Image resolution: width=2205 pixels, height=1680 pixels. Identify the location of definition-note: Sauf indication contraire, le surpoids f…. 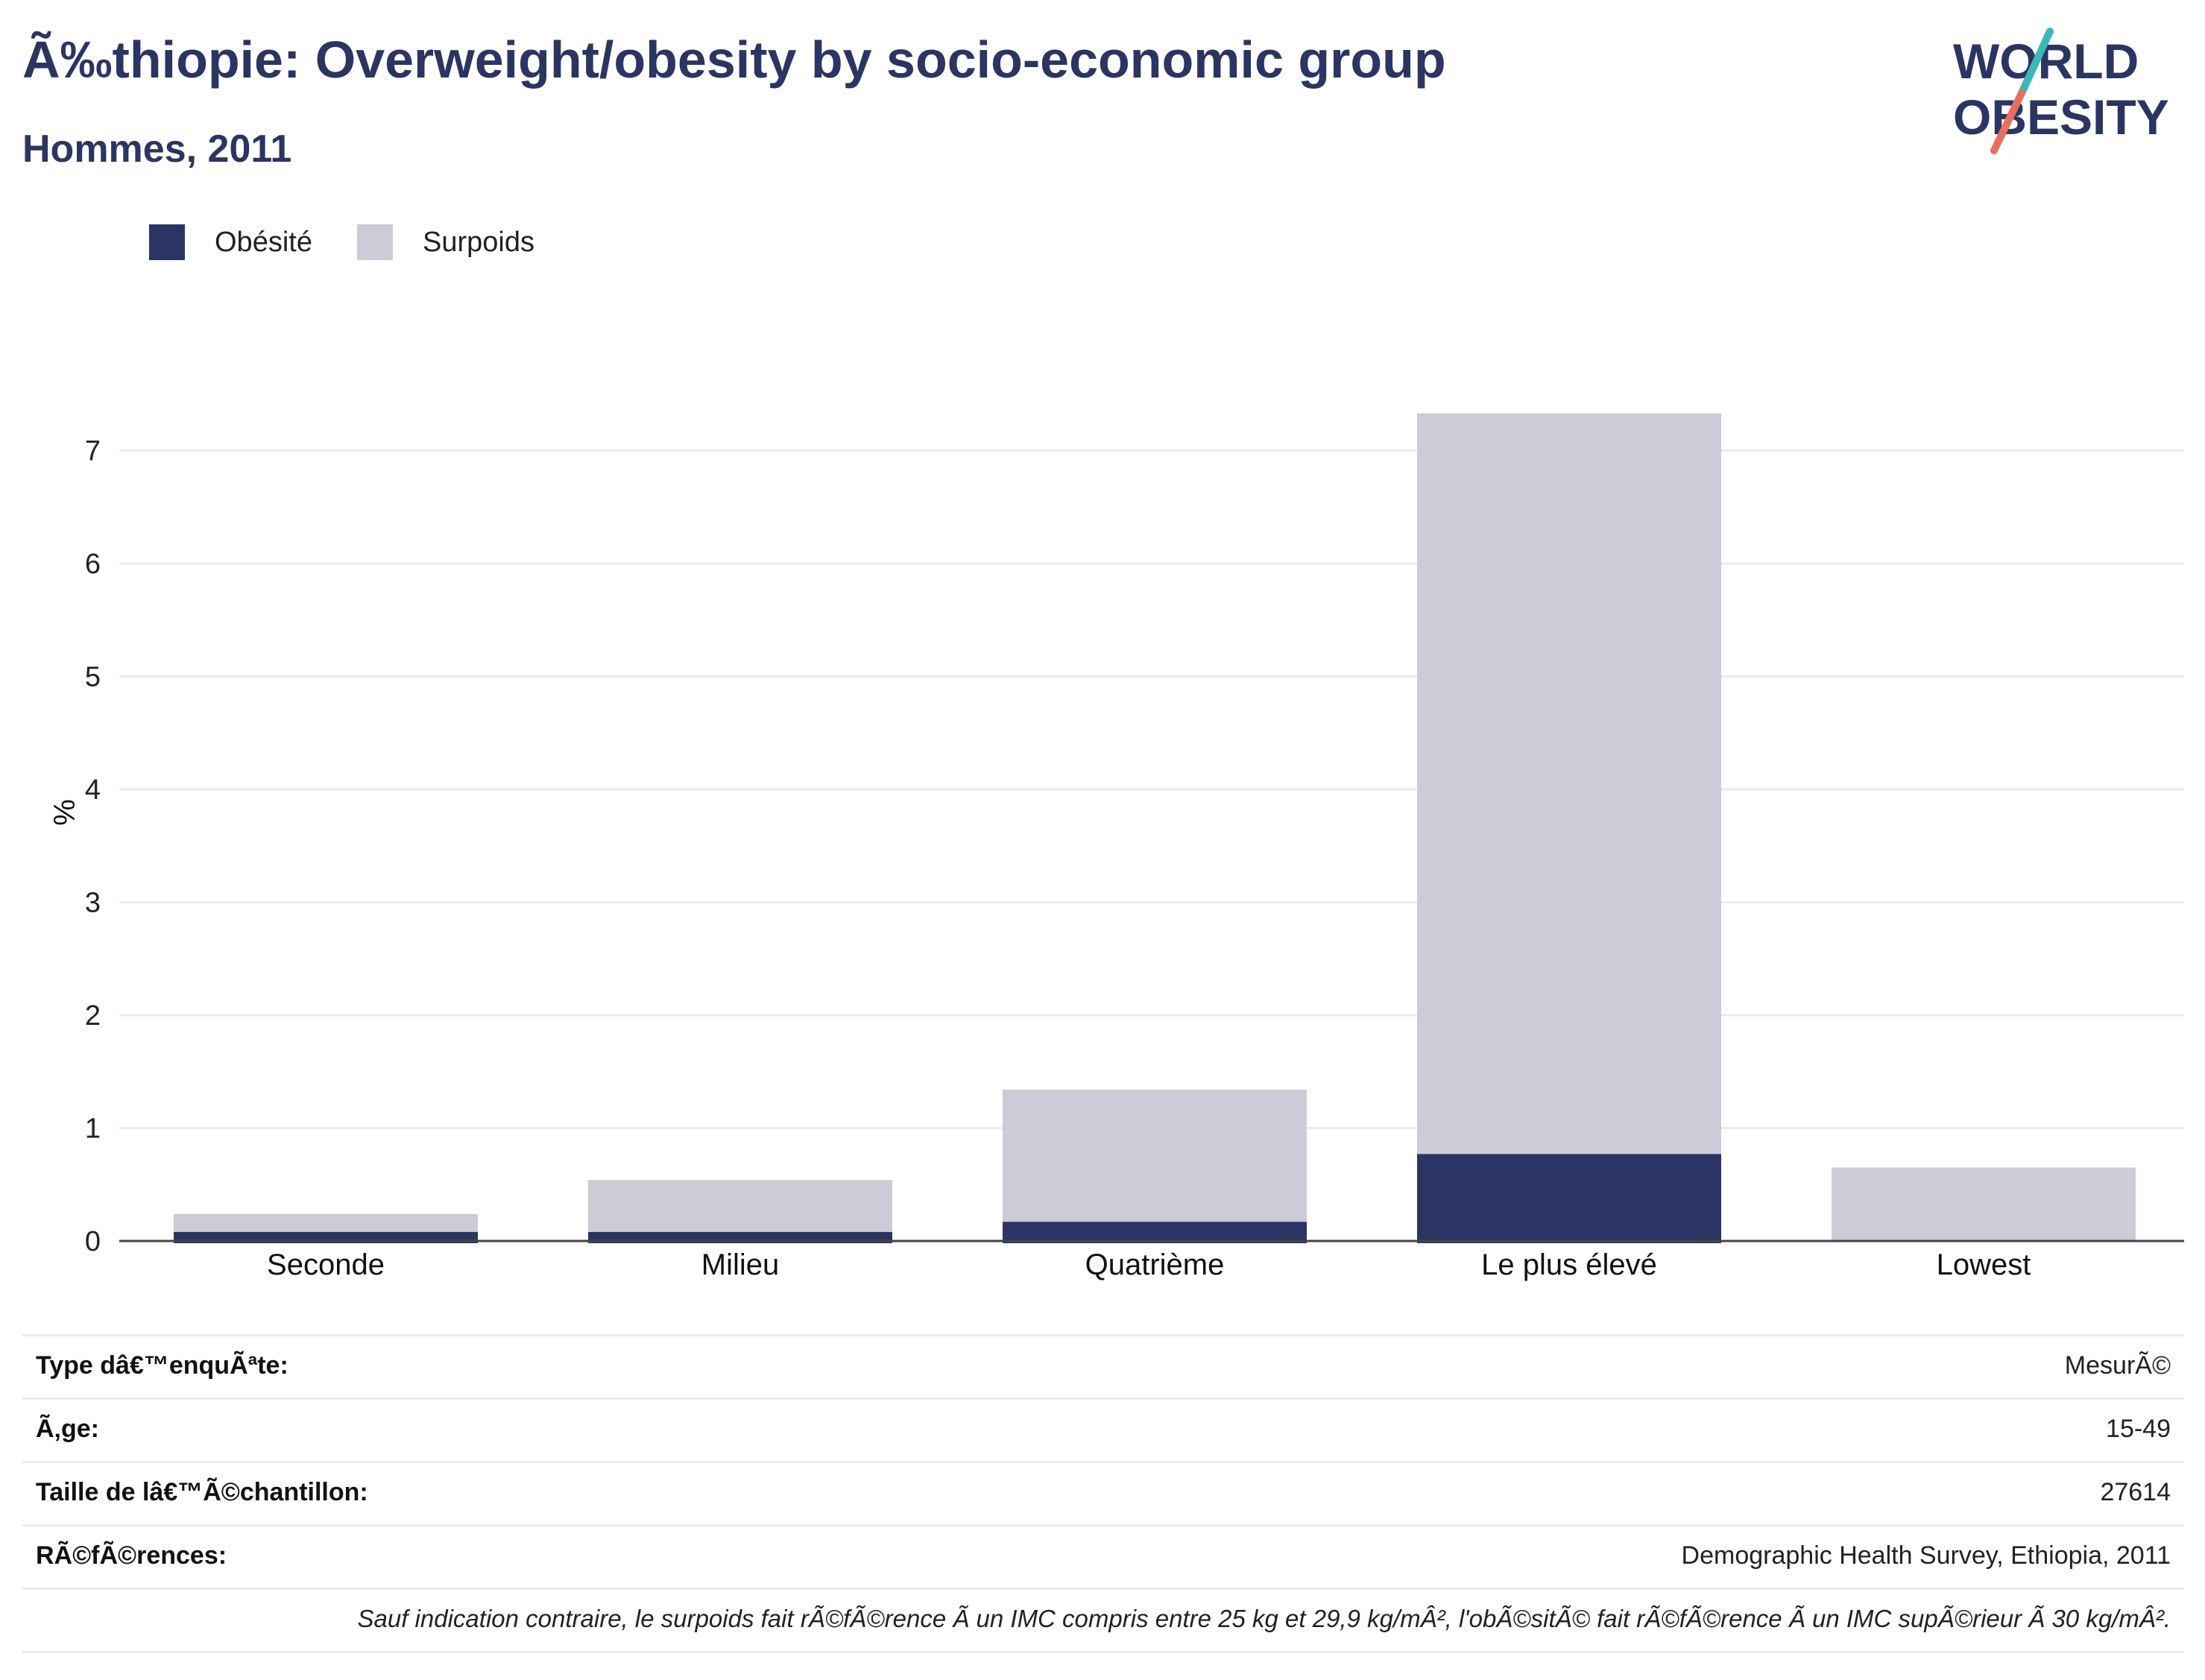
(1103, 1620).